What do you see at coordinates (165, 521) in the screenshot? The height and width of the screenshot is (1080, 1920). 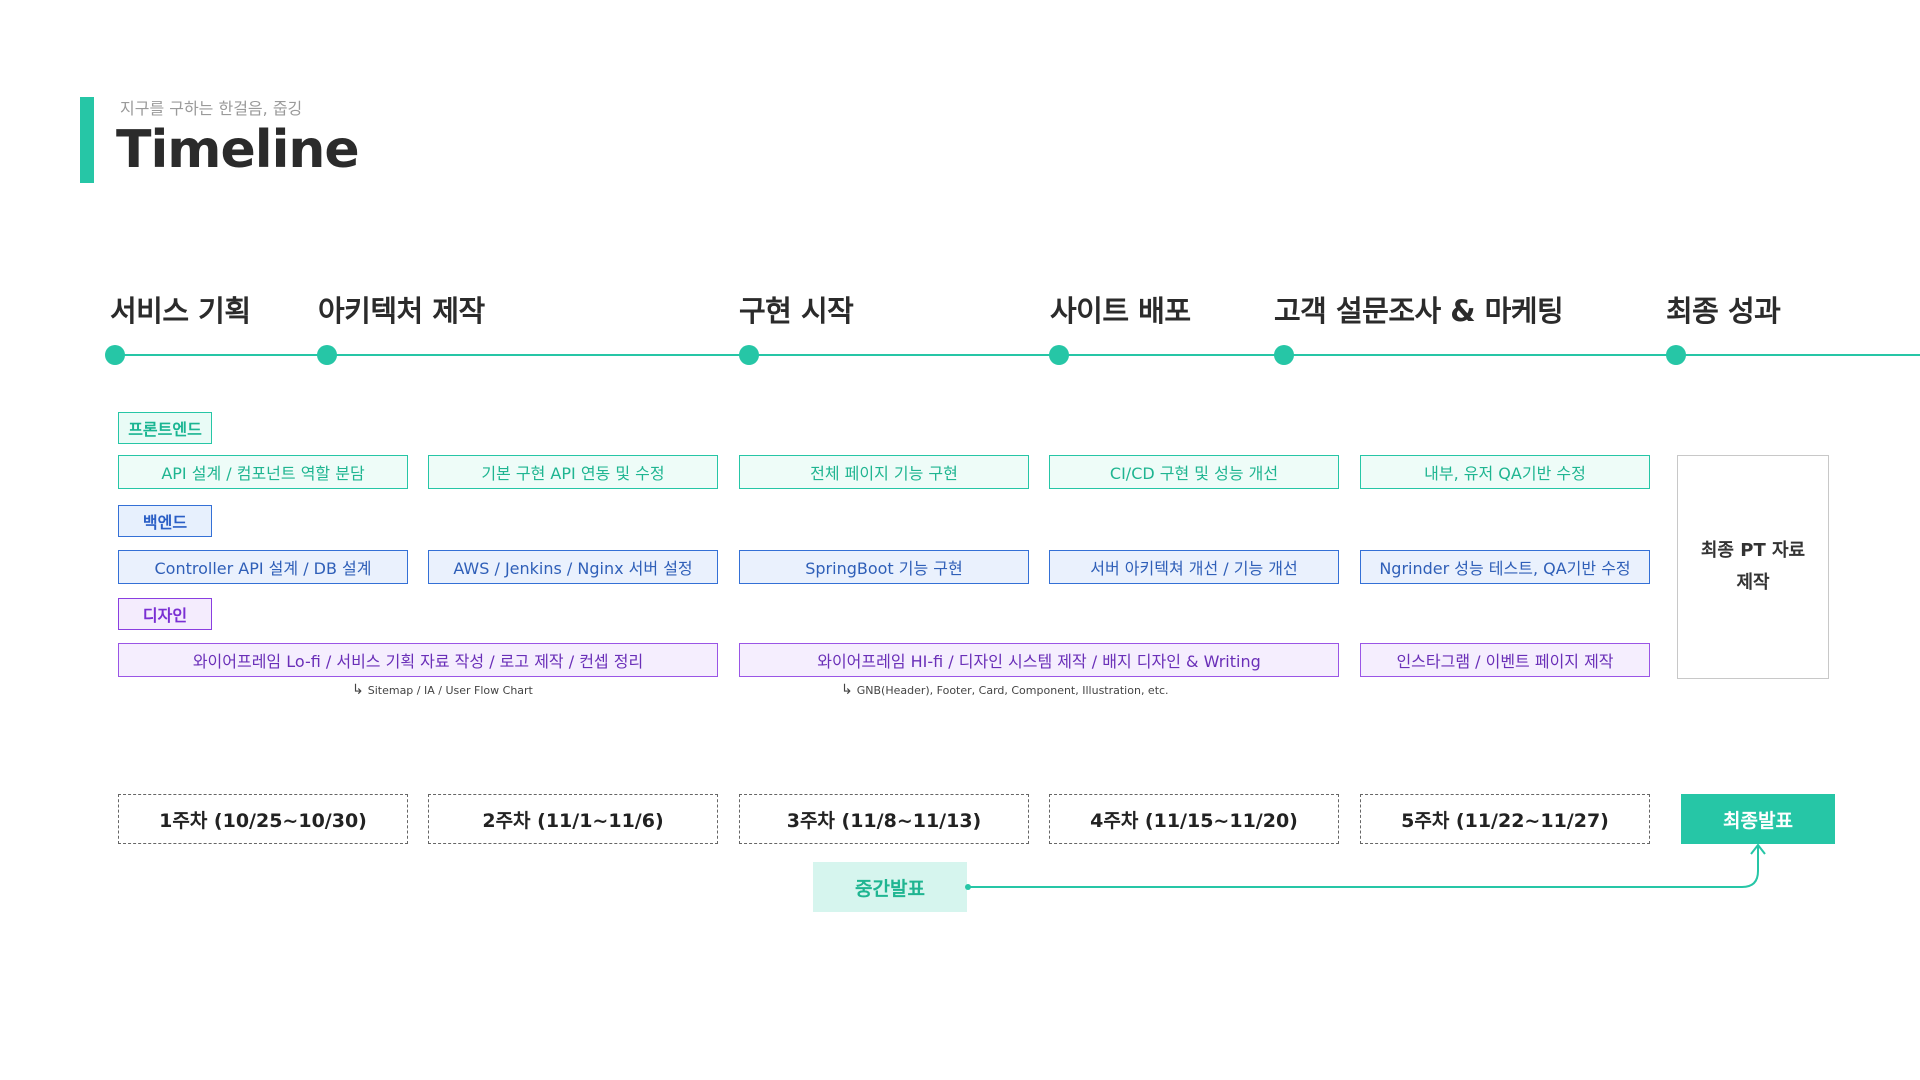 I see `category-backend: 백엔드` at bounding box center [165, 521].